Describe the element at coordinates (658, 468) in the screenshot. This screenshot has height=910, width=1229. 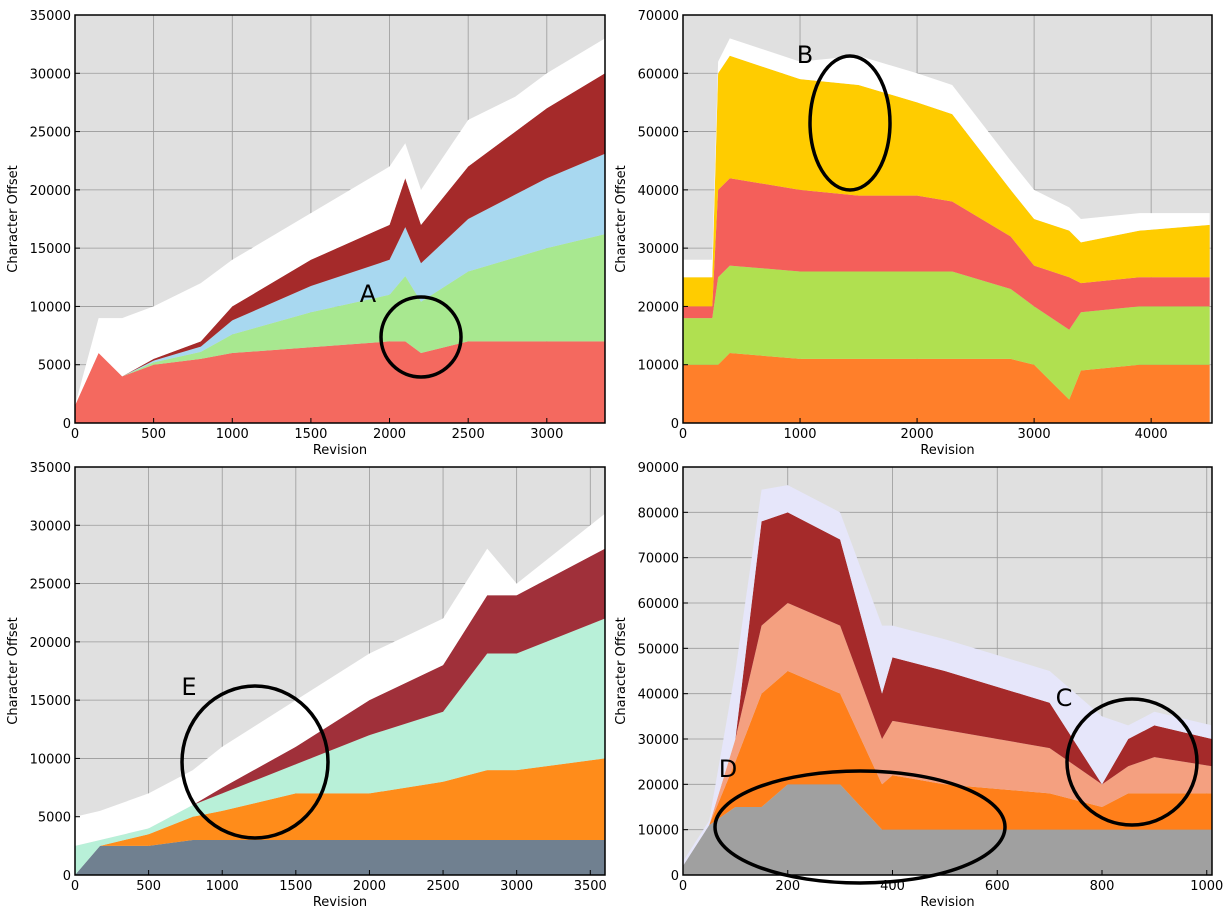
I see `y-tick-label: 90000` at that location.